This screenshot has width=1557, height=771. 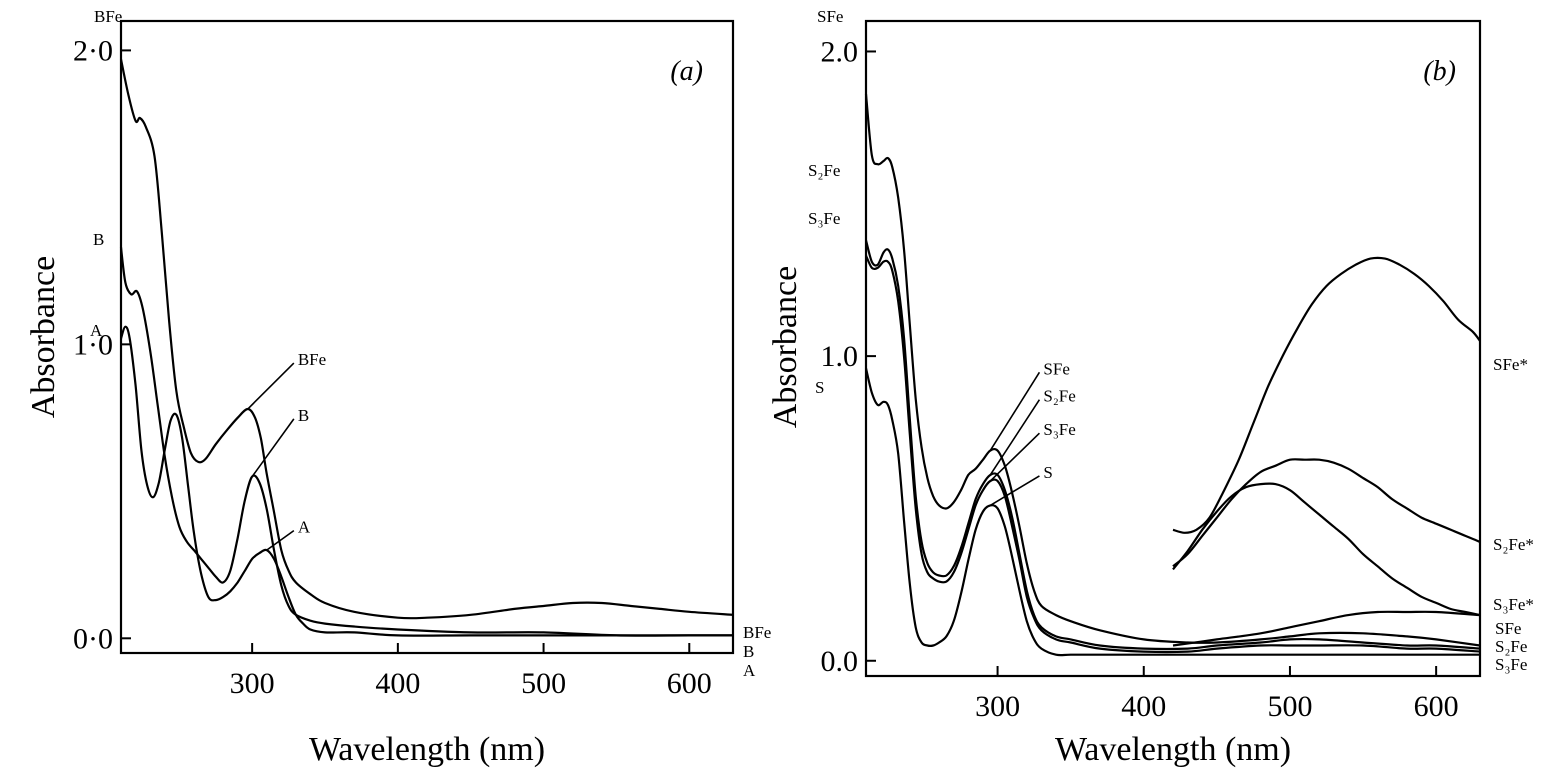 I want to click on y-tick-label-a-1: 1·0, so click(x=93, y=344).